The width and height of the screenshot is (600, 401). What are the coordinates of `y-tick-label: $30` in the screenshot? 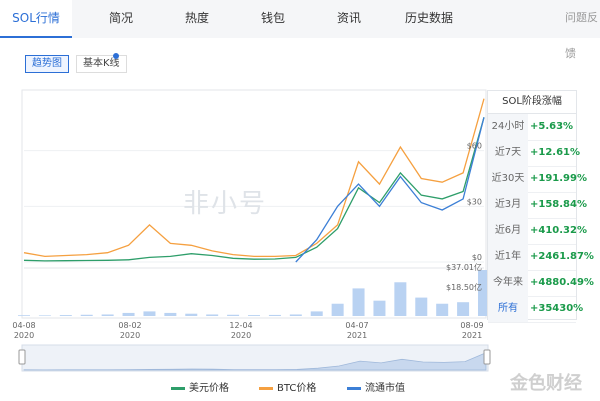 It's located at (474, 201).